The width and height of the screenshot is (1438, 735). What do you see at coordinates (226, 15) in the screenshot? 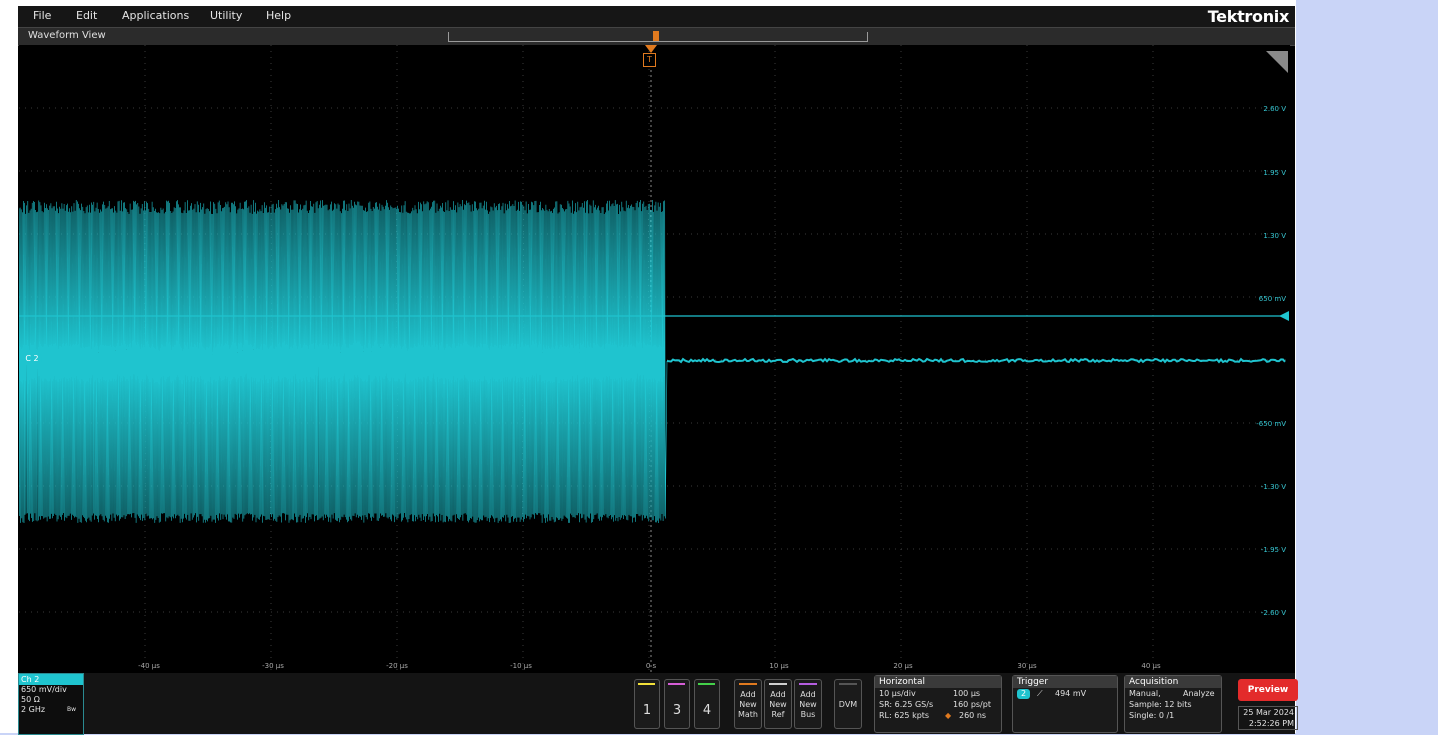
I see `menu-utility: Utility` at bounding box center [226, 15].